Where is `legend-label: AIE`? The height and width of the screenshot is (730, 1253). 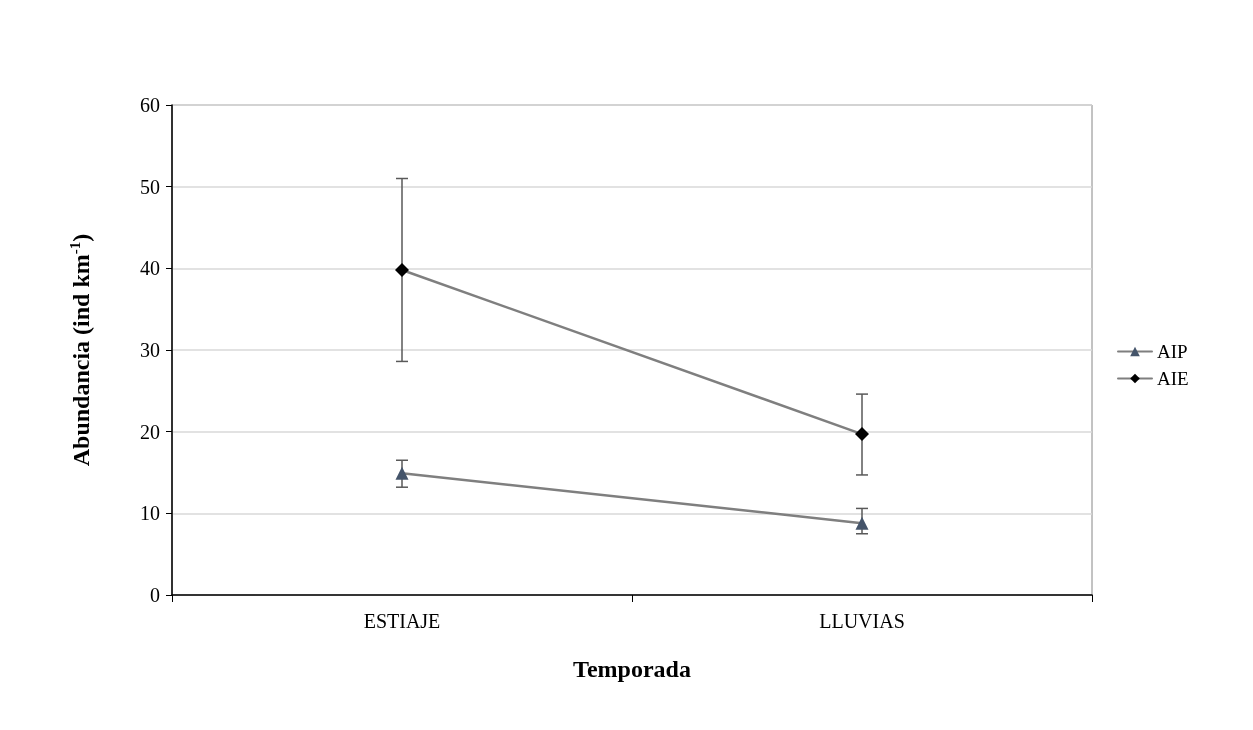
legend-label: AIE is located at coordinates (1173, 378).